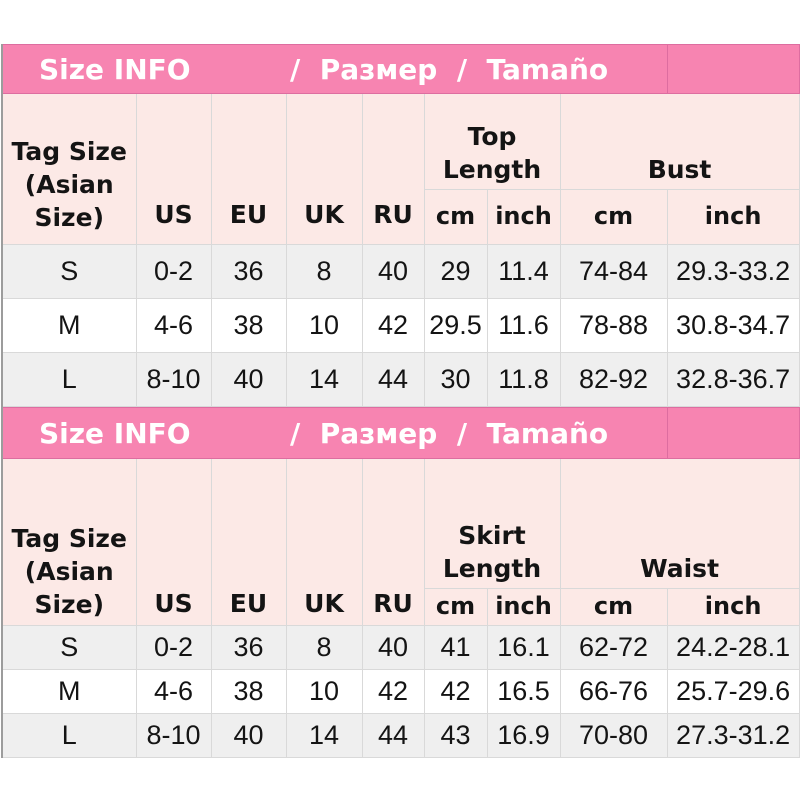  Describe the element at coordinates (679, 169) in the screenshot. I see `group-label-line: Bust` at that location.